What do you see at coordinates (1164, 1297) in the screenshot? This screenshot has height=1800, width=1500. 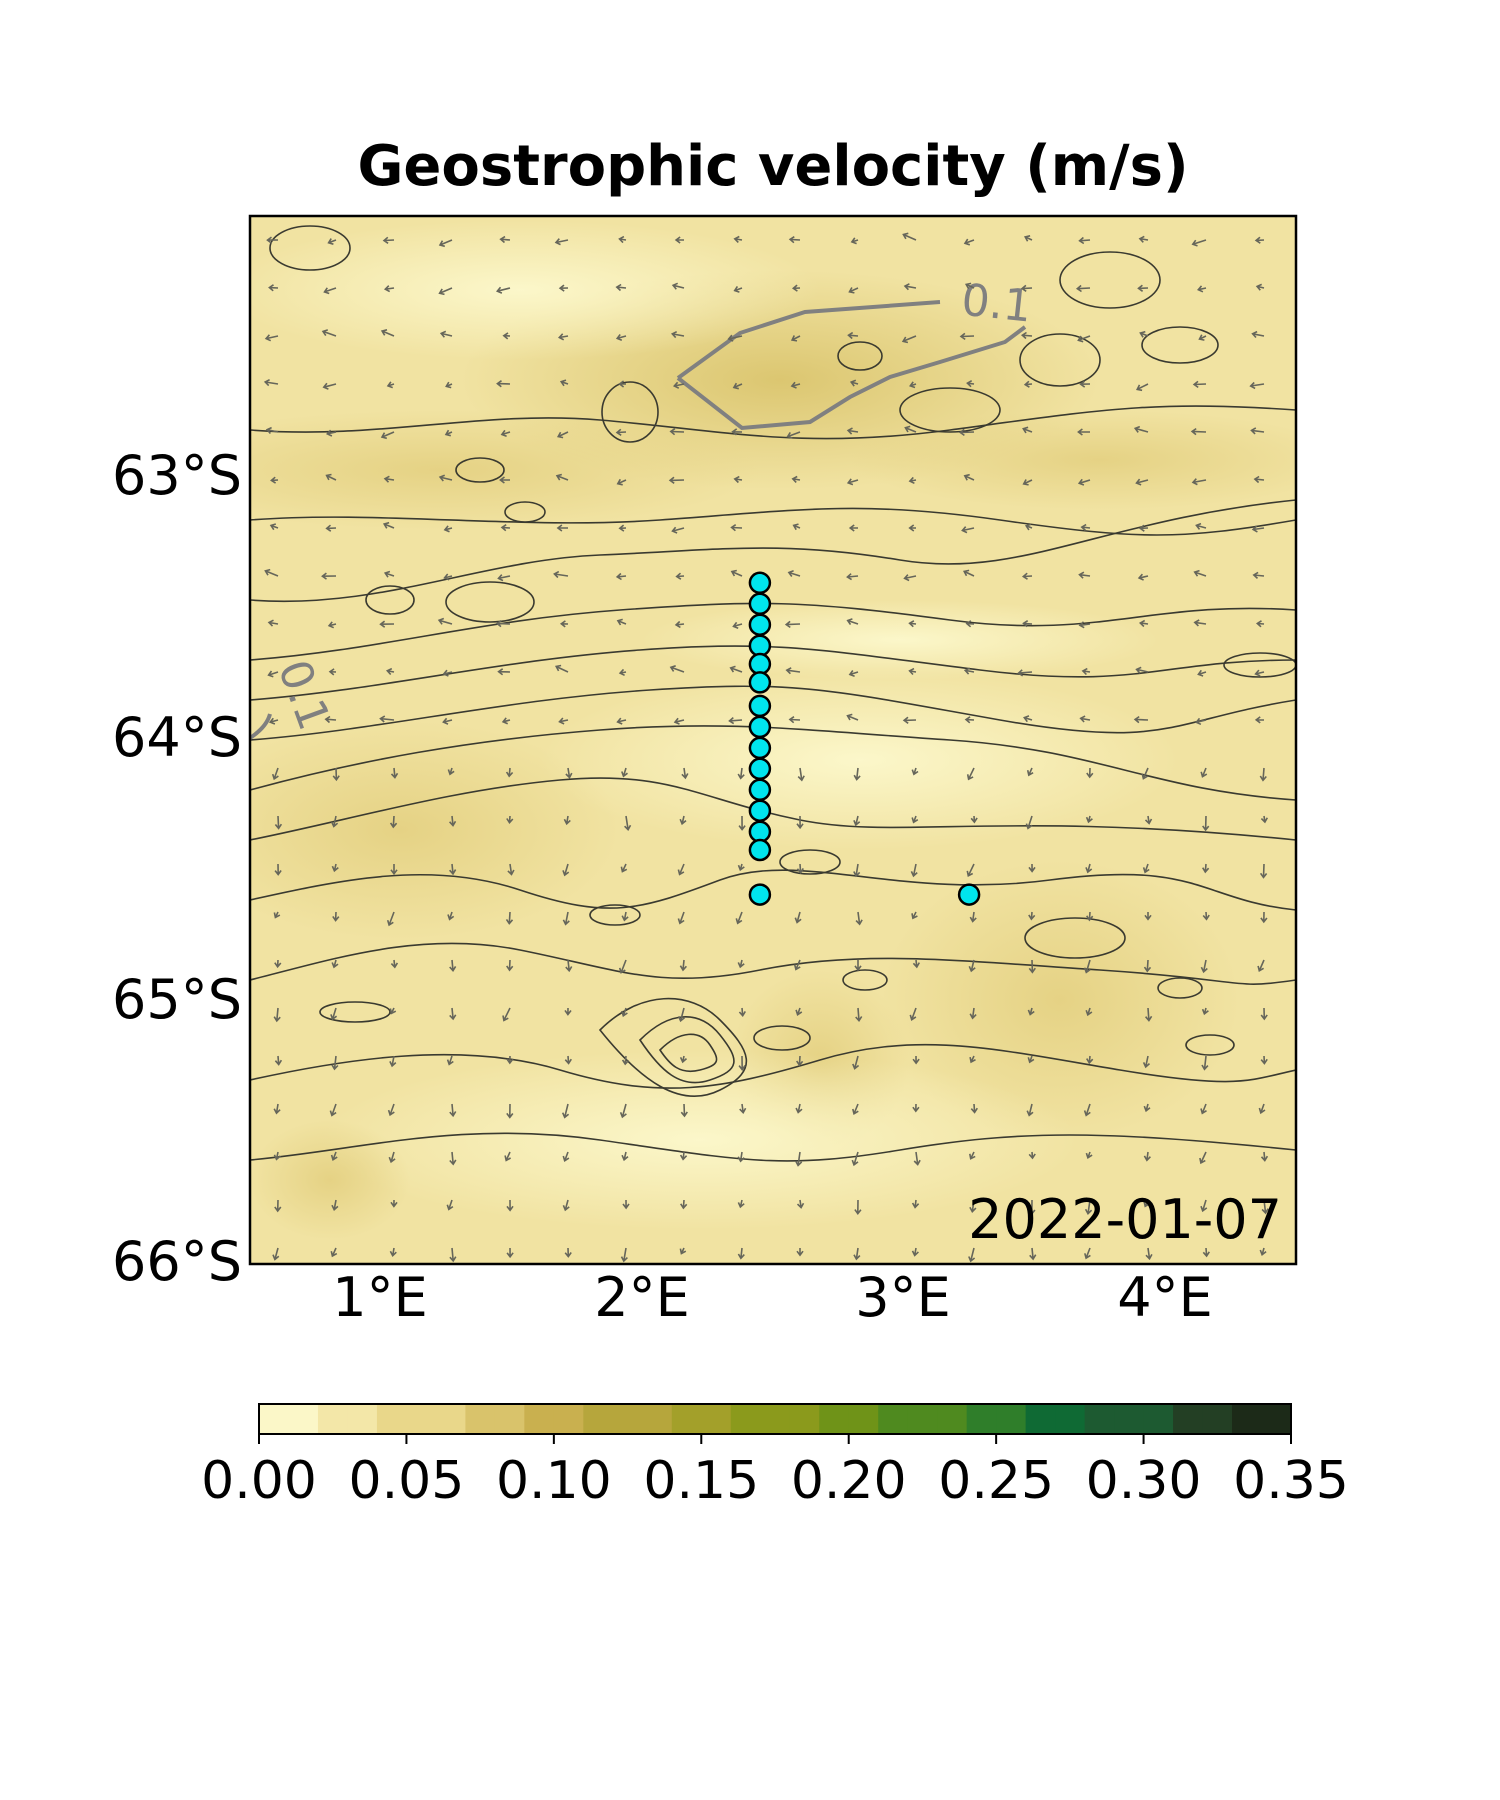 I see `x-tick-label: 4°E` at bounding box center [1164, 1297].